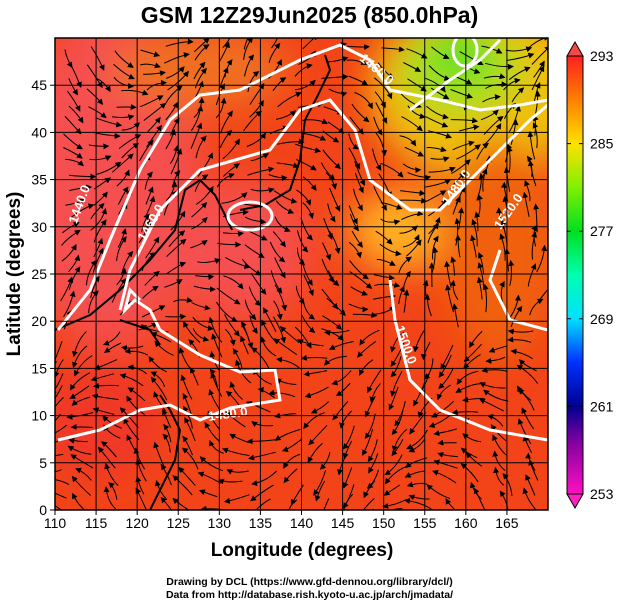 This screenshot has width=619, height=605. Describe the element at coordinates (220, 523) in the screenshot. I see `x-tick-label: 130` at that location.